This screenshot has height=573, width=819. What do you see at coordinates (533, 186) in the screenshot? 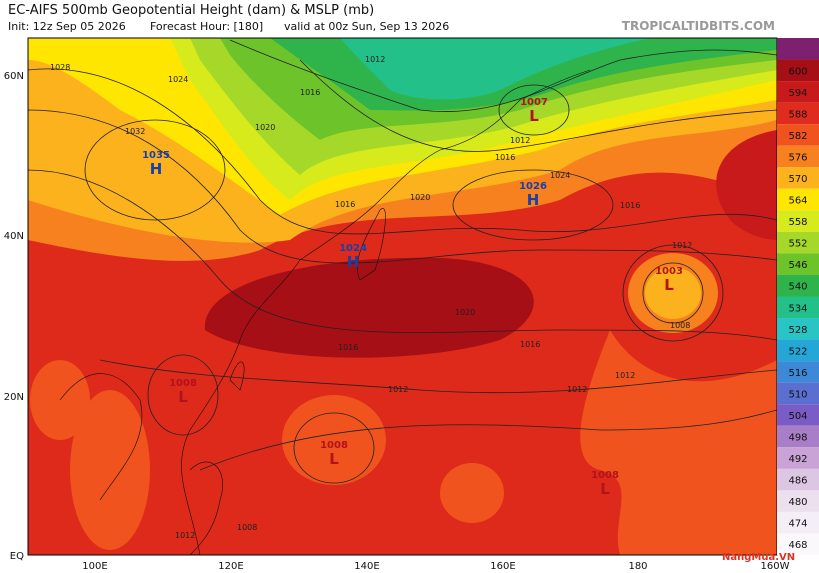
I see `center-pressure: 1026` at bounding box center [533, 186].